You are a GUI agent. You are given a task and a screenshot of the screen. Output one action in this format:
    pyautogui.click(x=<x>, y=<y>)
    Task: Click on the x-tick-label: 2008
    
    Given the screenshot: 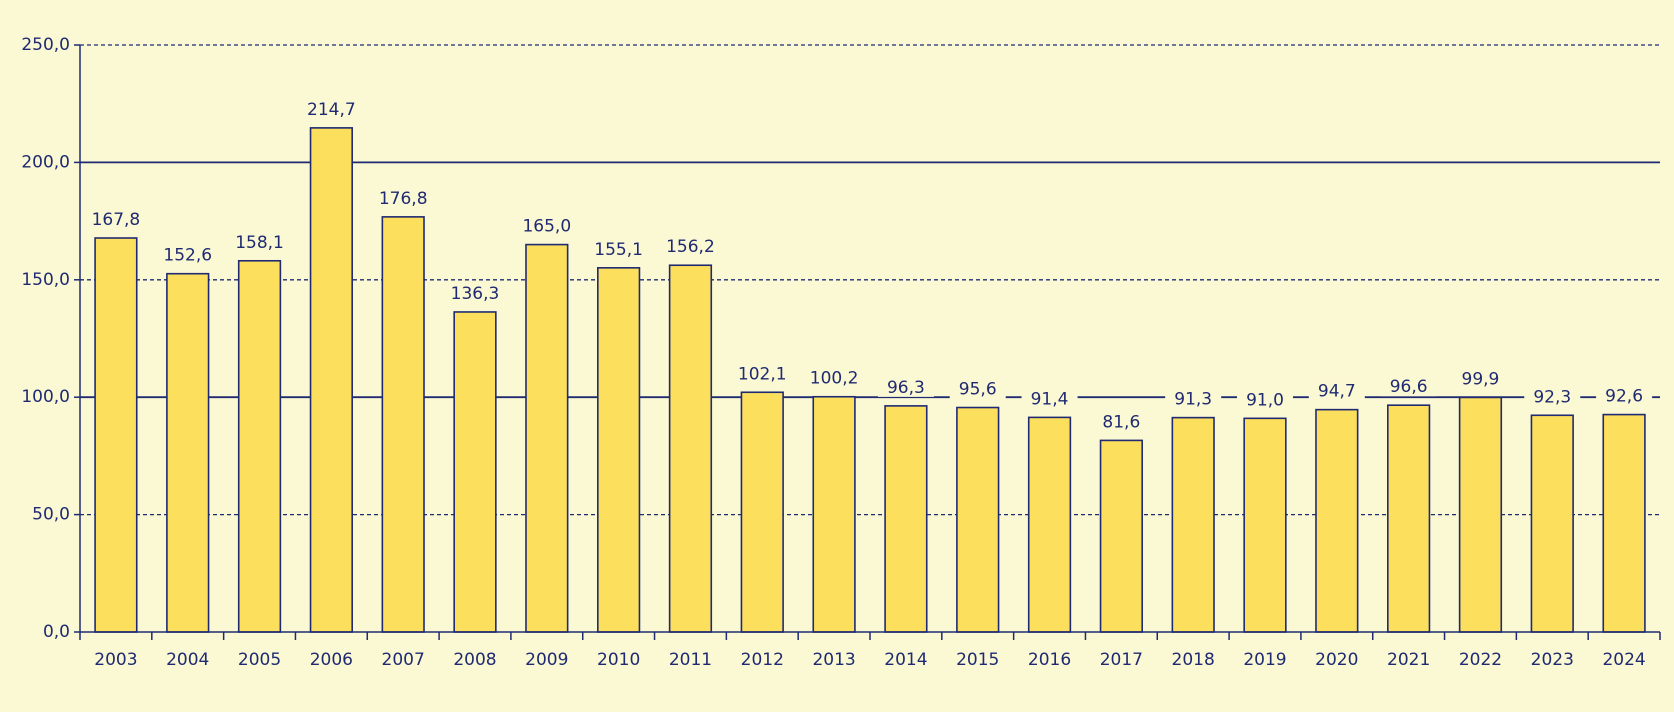 What is the action you would take?
    pyautogui.click(x=474, y=660)
    